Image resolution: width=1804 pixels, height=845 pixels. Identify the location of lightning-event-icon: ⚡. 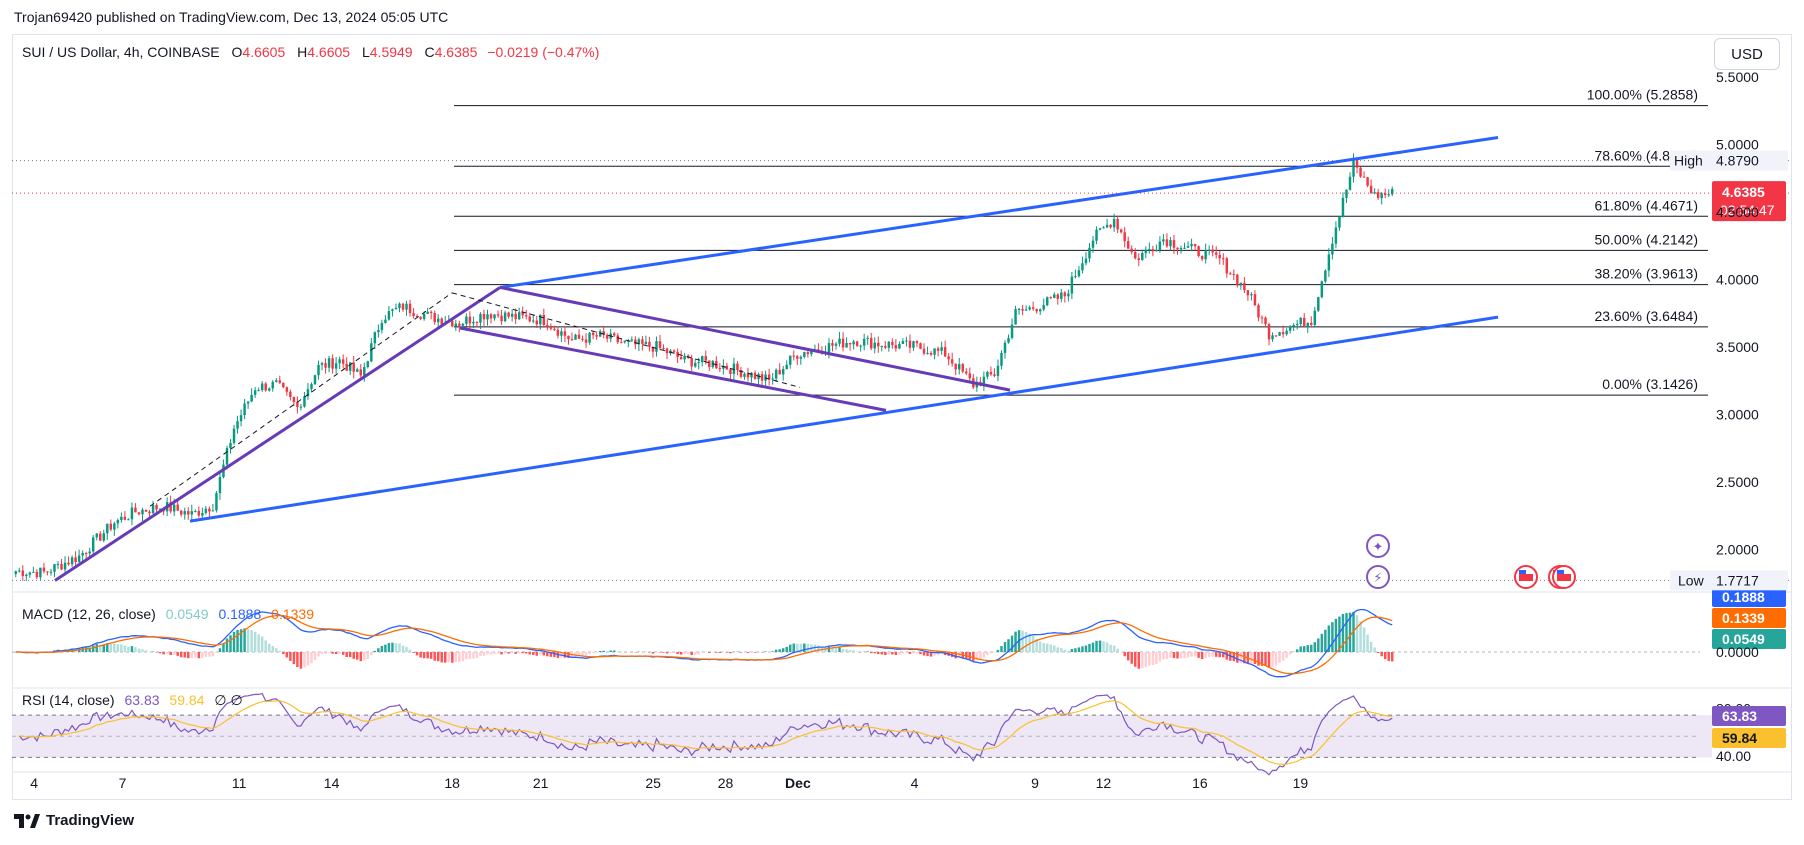
(1377, 577).